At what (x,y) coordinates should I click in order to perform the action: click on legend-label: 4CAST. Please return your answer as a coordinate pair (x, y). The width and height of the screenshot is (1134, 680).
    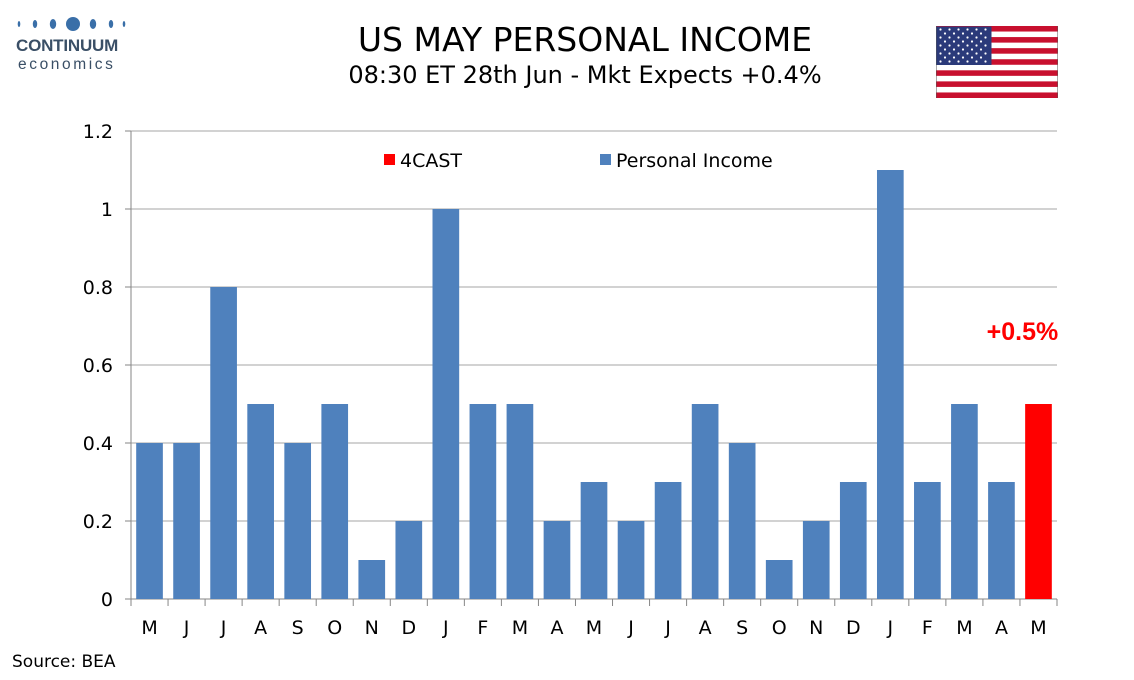
    Looking at the image, I should click on (431, 161).